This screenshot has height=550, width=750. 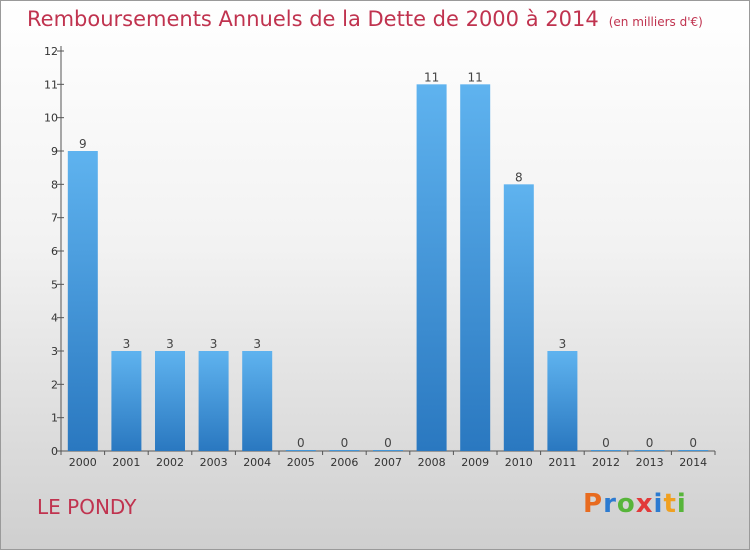 I want to click on bar-2013, so click(x=649, y=450).